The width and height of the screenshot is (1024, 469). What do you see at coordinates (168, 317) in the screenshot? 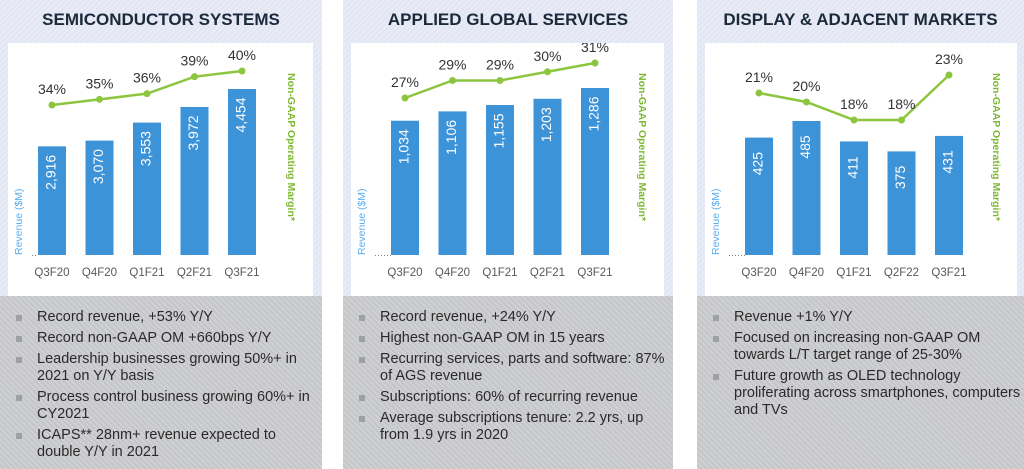
I see `bullet-item: Record revenue, +53% Y/Y` at bounding box center [168, 317].